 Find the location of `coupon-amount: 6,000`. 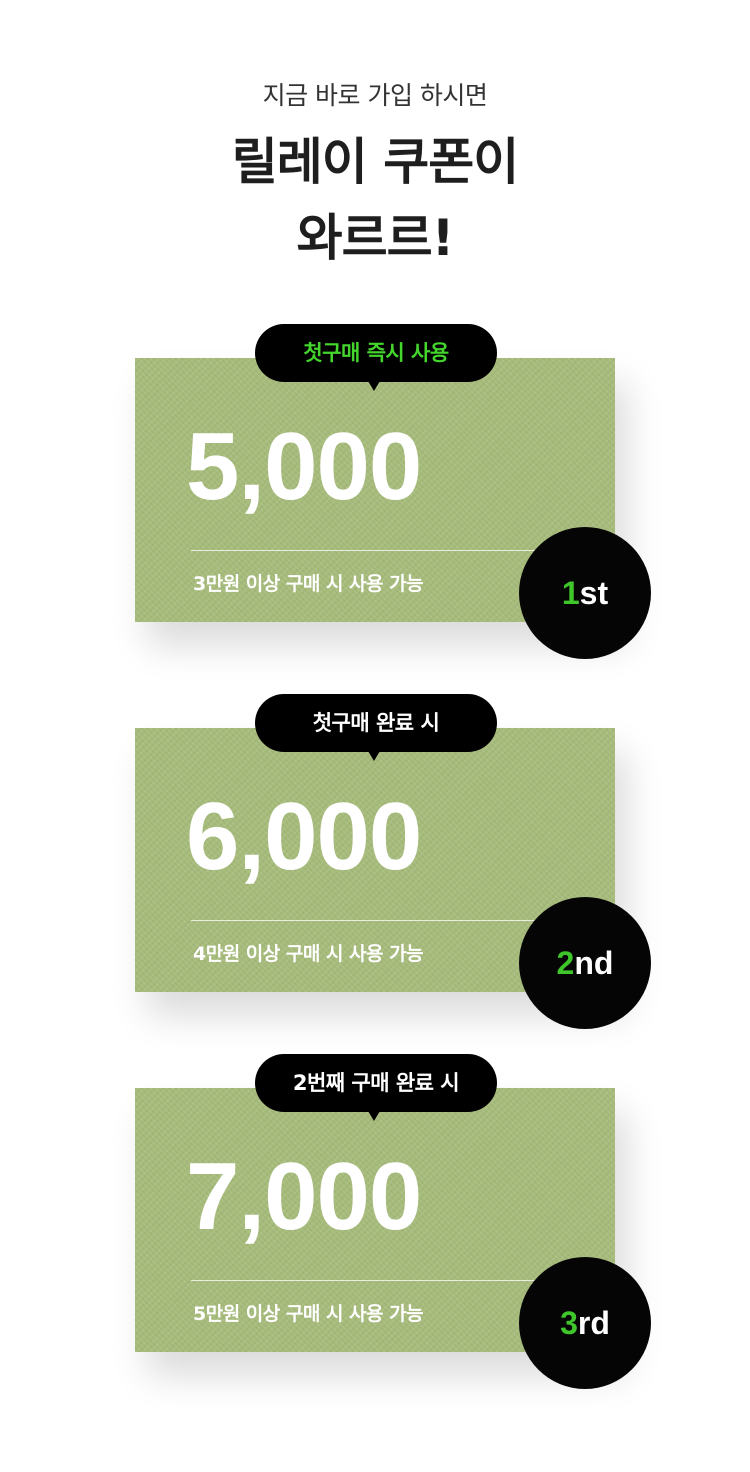

coupon-amount: 6,000 is located at coordinates (304, 836).